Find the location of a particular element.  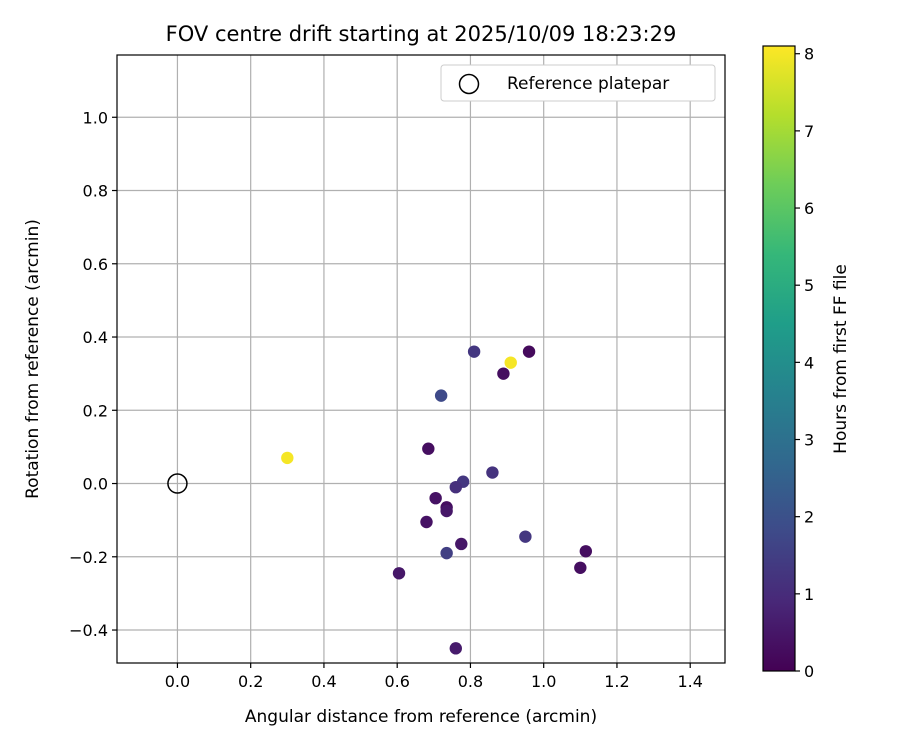

colorbar: 0 1 2 3 4 5 6 7 8 Hours from first FF file is located at coordinates (806, 363).